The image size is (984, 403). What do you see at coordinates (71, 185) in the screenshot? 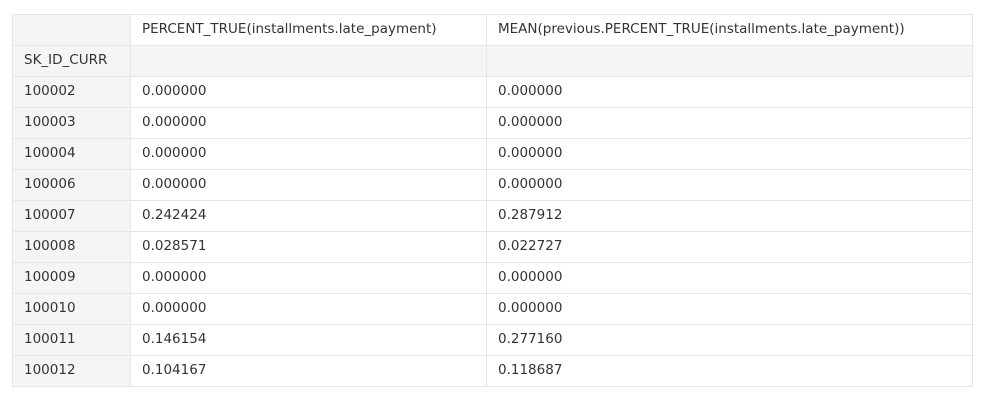
I see `row-index-cell: 100006` at bounding box center [71, 185].